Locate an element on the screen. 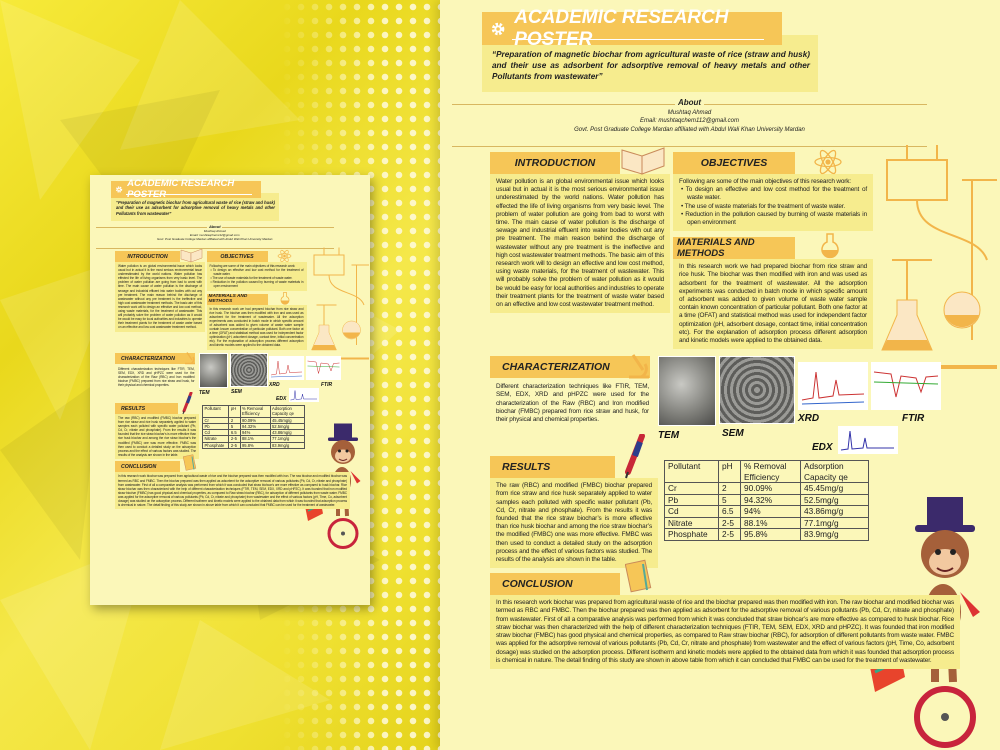 The height and width of the screenshot is (750, 1000). author-name: Mushtaq Ahmad is located at coordinates (214, 230).